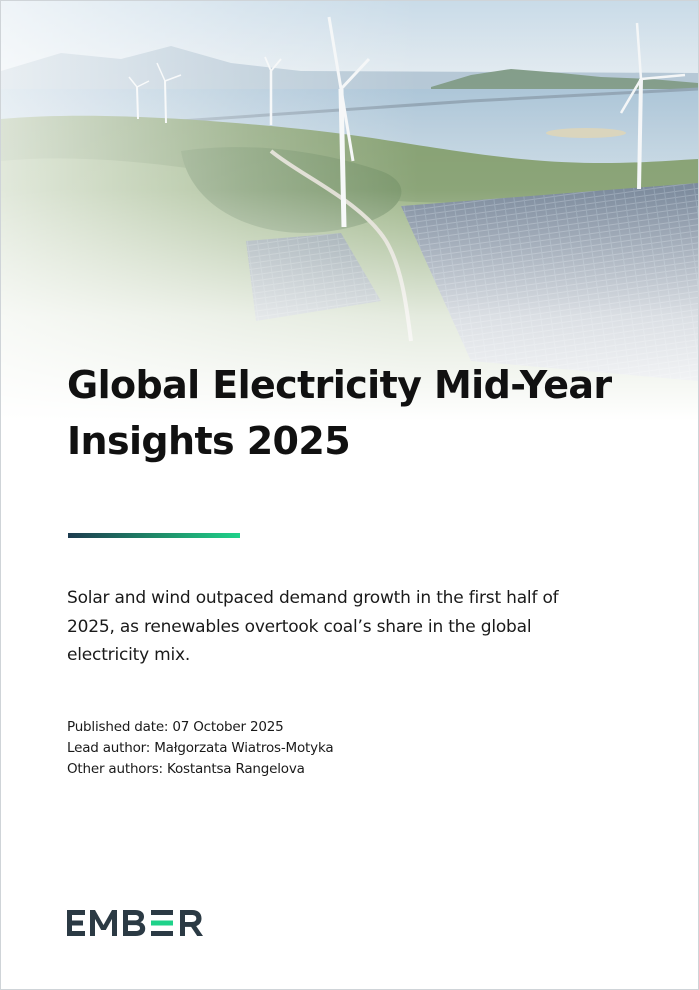 This screenshot has width=699, height=990. I want to click on accent-divider, so click(154, 535).